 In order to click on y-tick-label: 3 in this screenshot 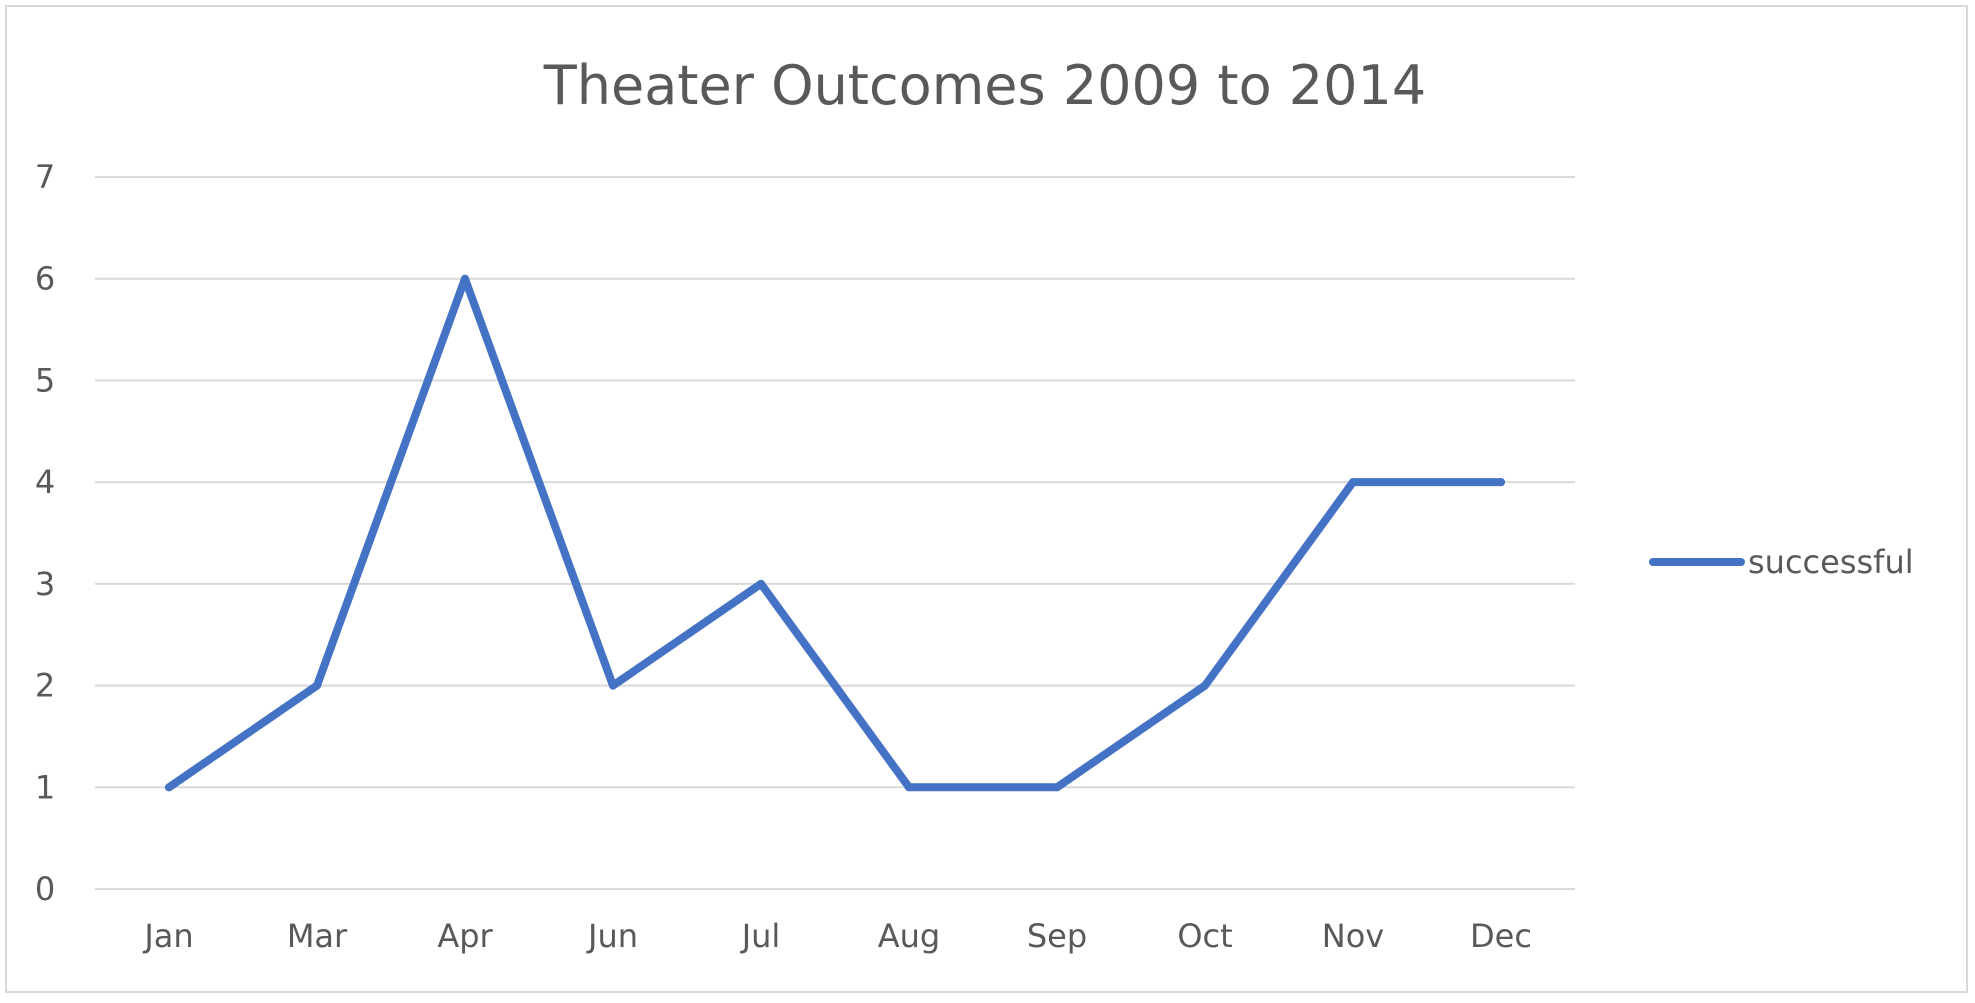, I will do `click(45, 584)`.